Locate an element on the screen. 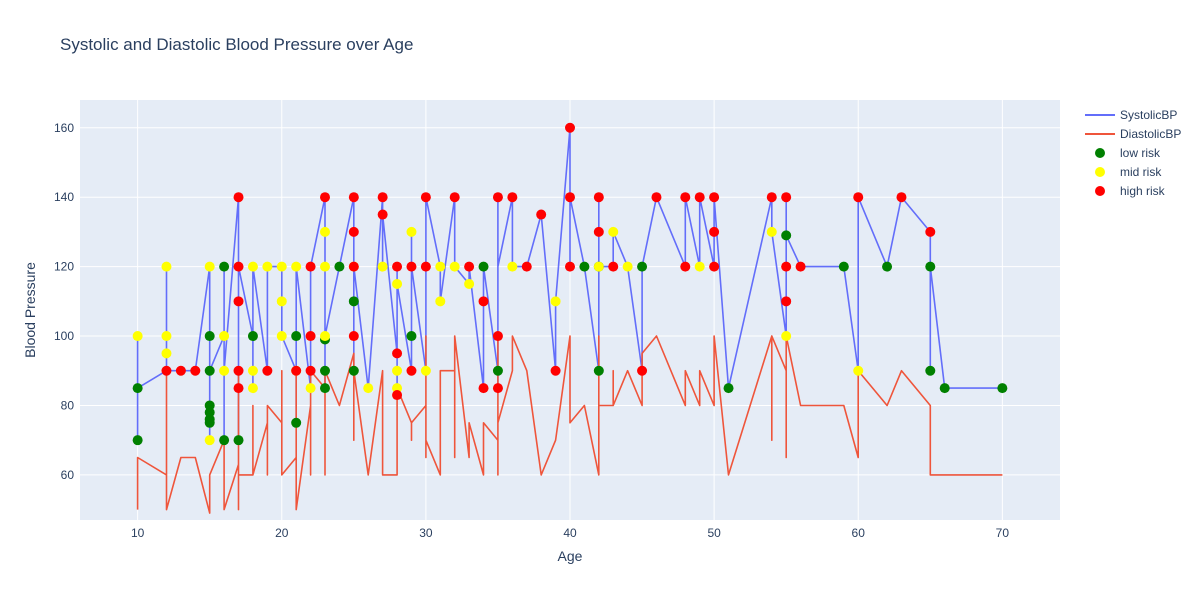  x-tick-label: 60 is located at coordinates (859, 533).